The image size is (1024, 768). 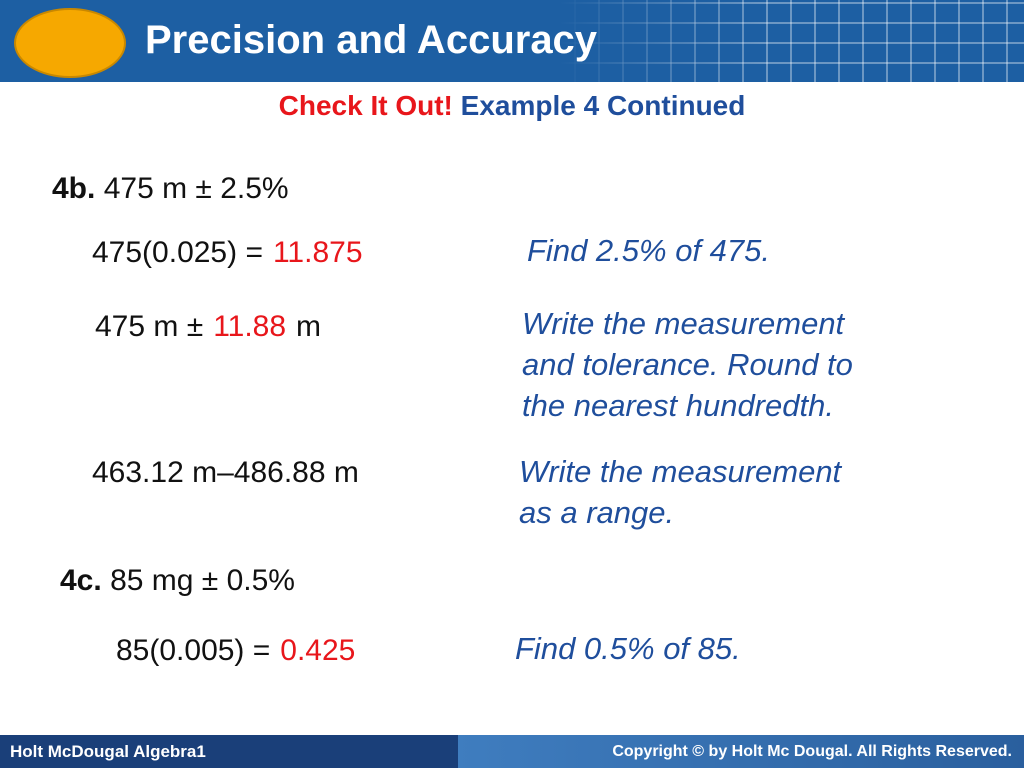 What do you see at coordinates (81, 580) in the screenshot?
I see `problem-label: 4c.` at bounding box center [81, 580].